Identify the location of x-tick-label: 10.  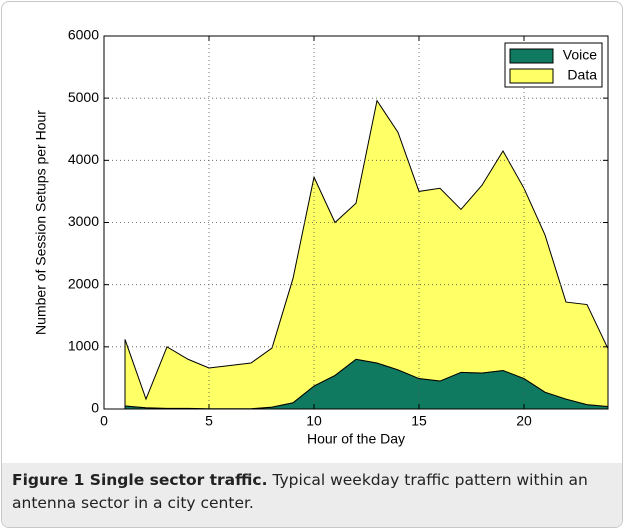
(314, 421).